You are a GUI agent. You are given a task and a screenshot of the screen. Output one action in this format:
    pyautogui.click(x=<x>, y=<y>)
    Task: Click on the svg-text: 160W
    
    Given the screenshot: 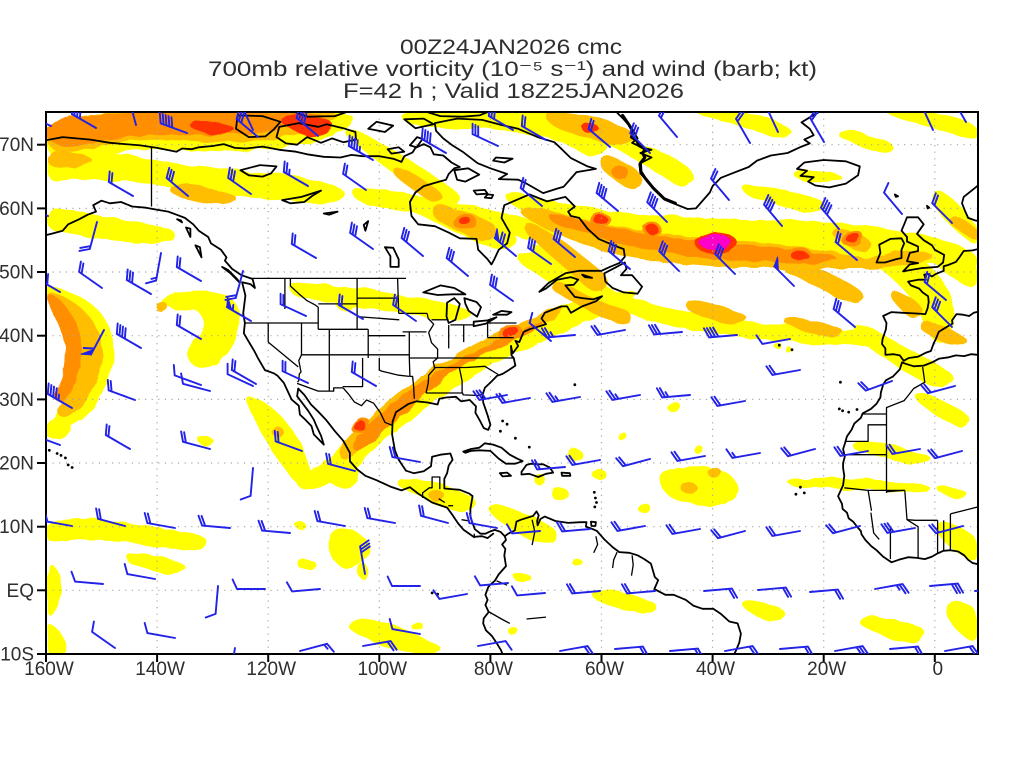 What is the action you would take?
    pyautogui.click(x=49, y=669)
    